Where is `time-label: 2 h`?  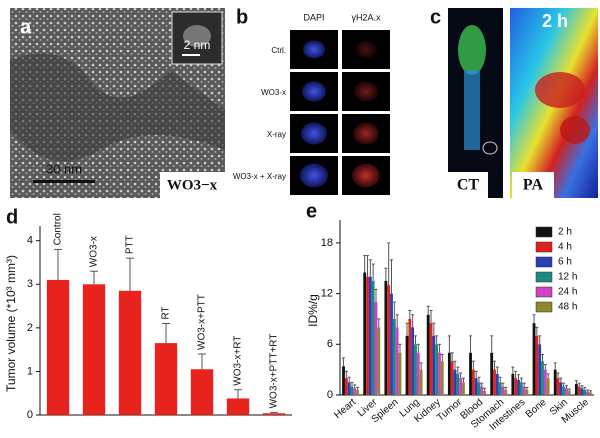
time-label: 2 h is located at coordinates (555, 21).